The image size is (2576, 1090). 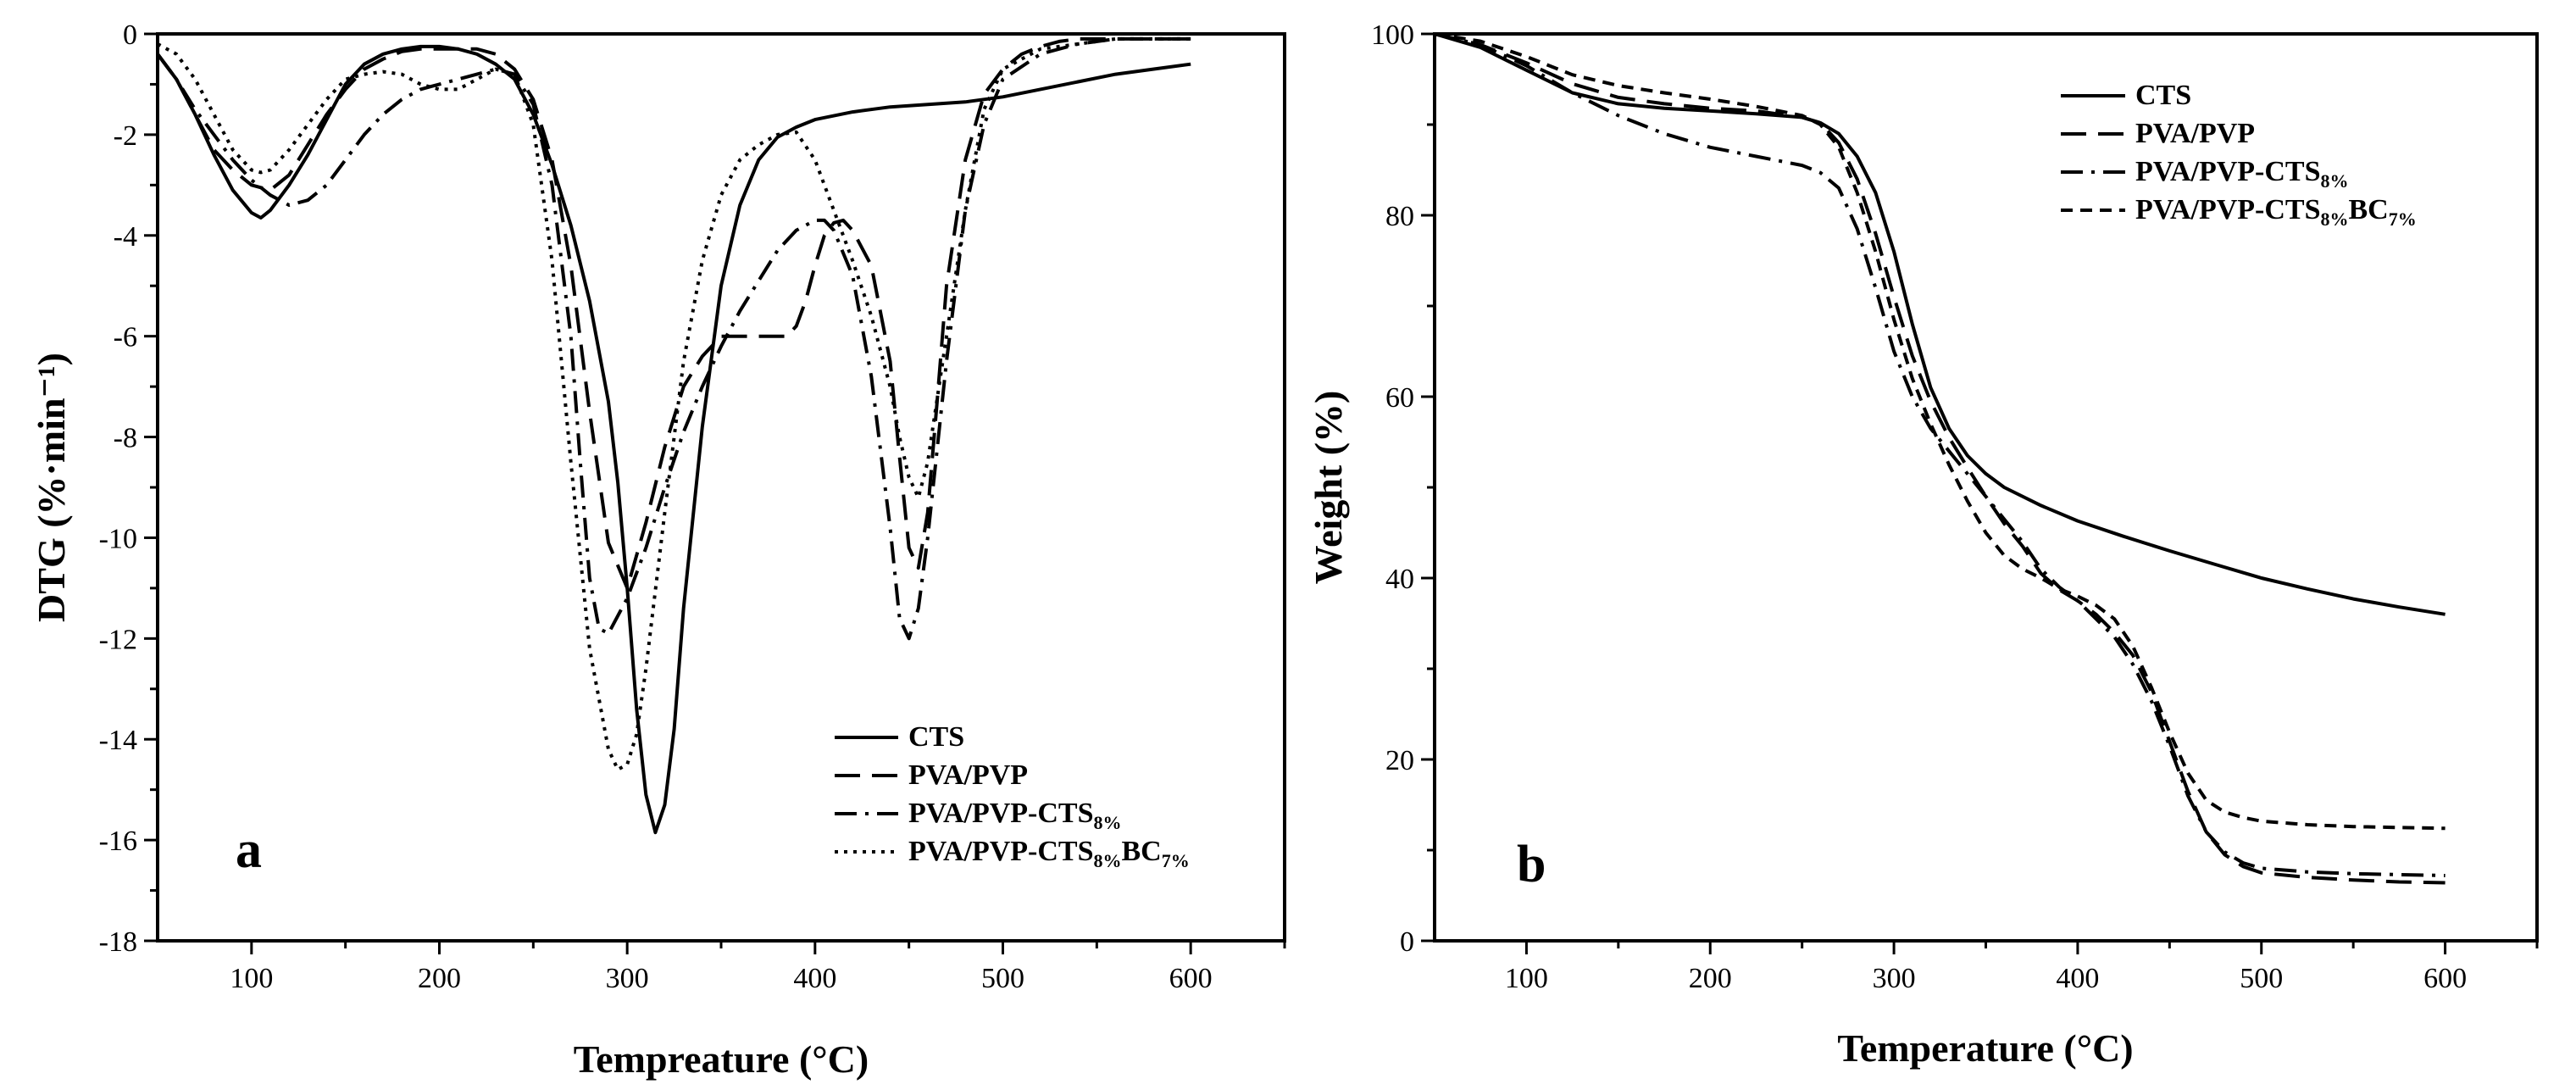 What do you see at coordinates (1392, 35) in the screenshot?
I see `y-tick-label: 100` at bounding box center [1392, 35].